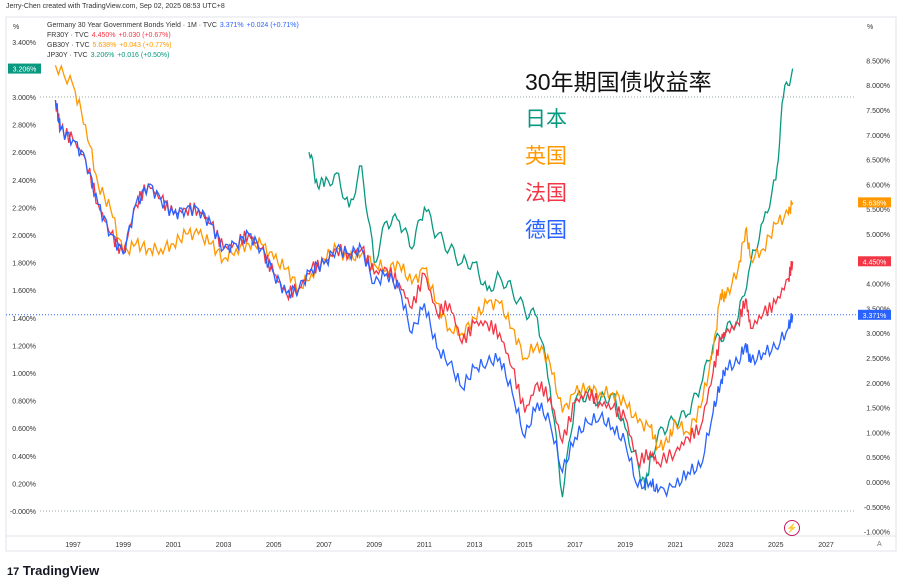  I want to click on price-tag-fr30y, so click(874, 261).